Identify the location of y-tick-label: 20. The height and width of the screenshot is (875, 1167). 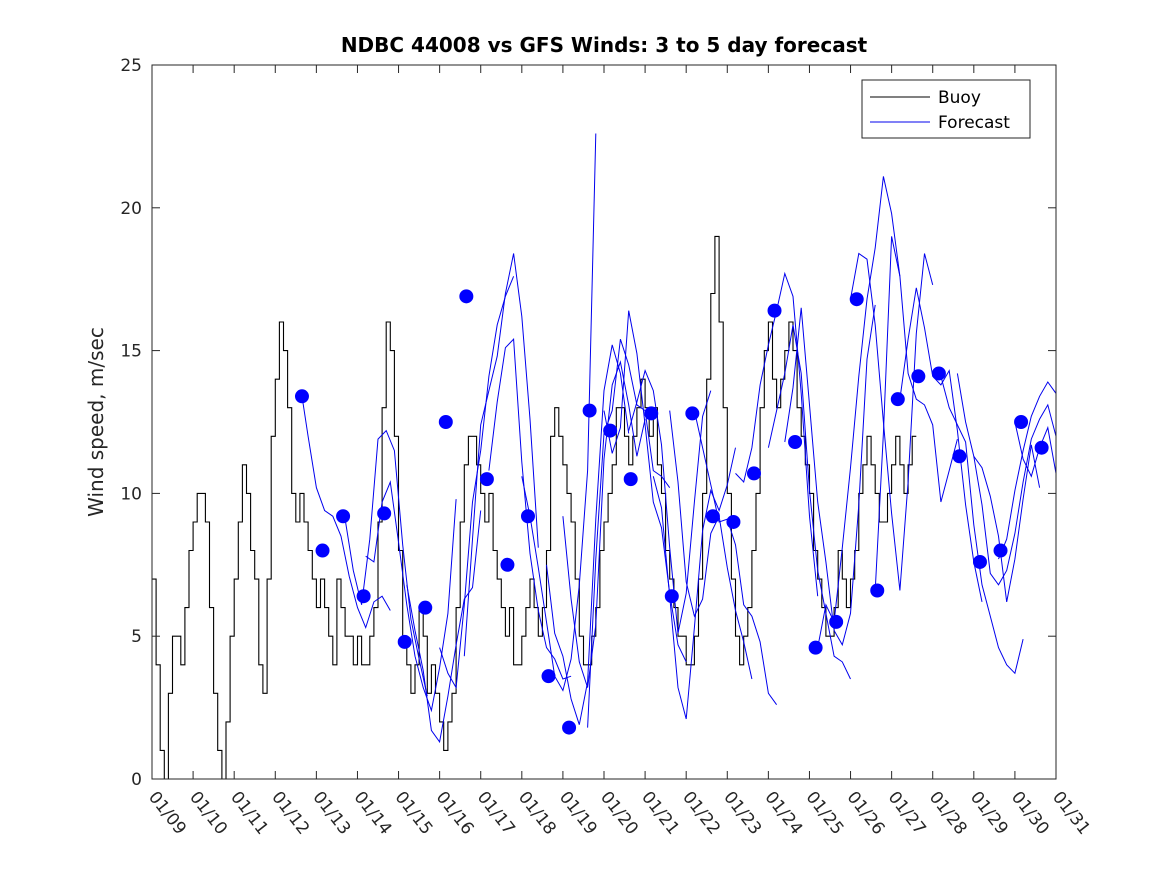
(131, 209).